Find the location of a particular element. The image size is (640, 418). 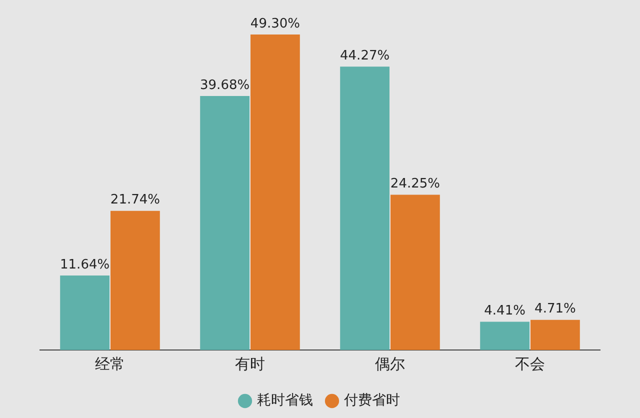

legend-label: 付费省时 is located at coordinates (371, 400).